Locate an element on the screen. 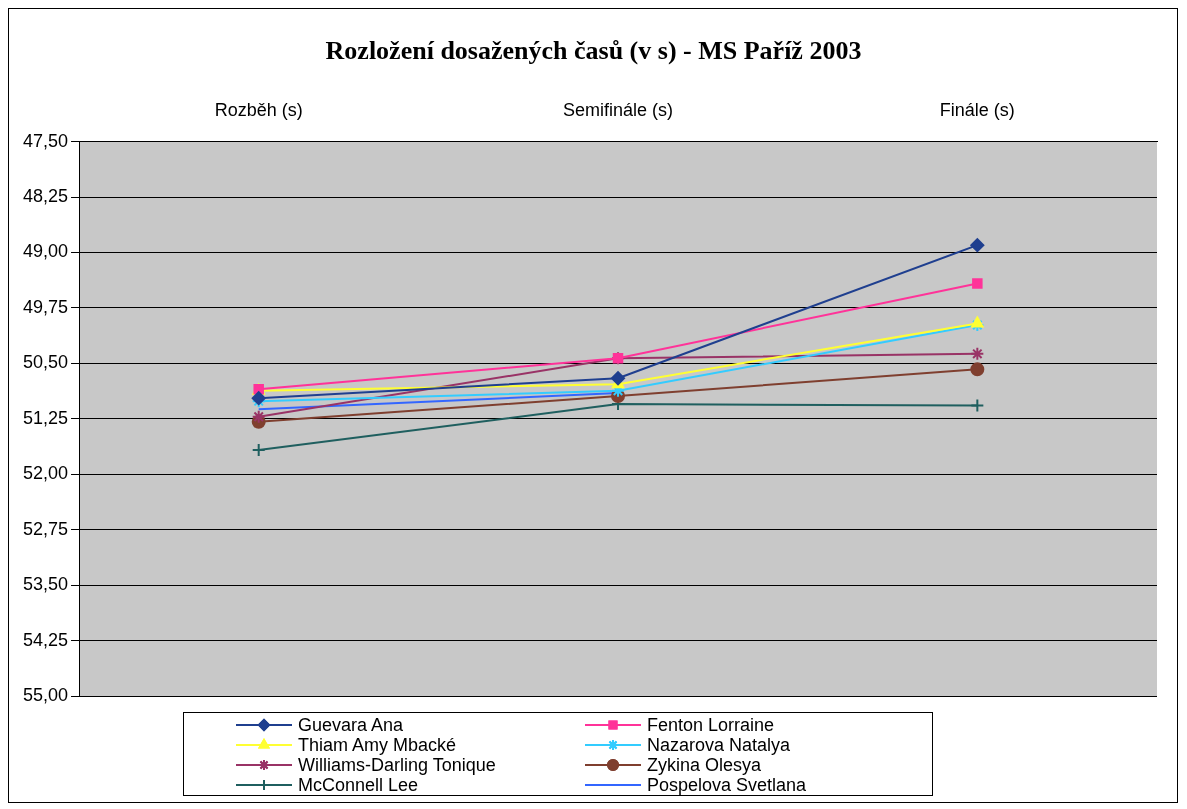 The image size is (1187, 809). y-tick-label: 50,50 is located at coordinates (46, 362).